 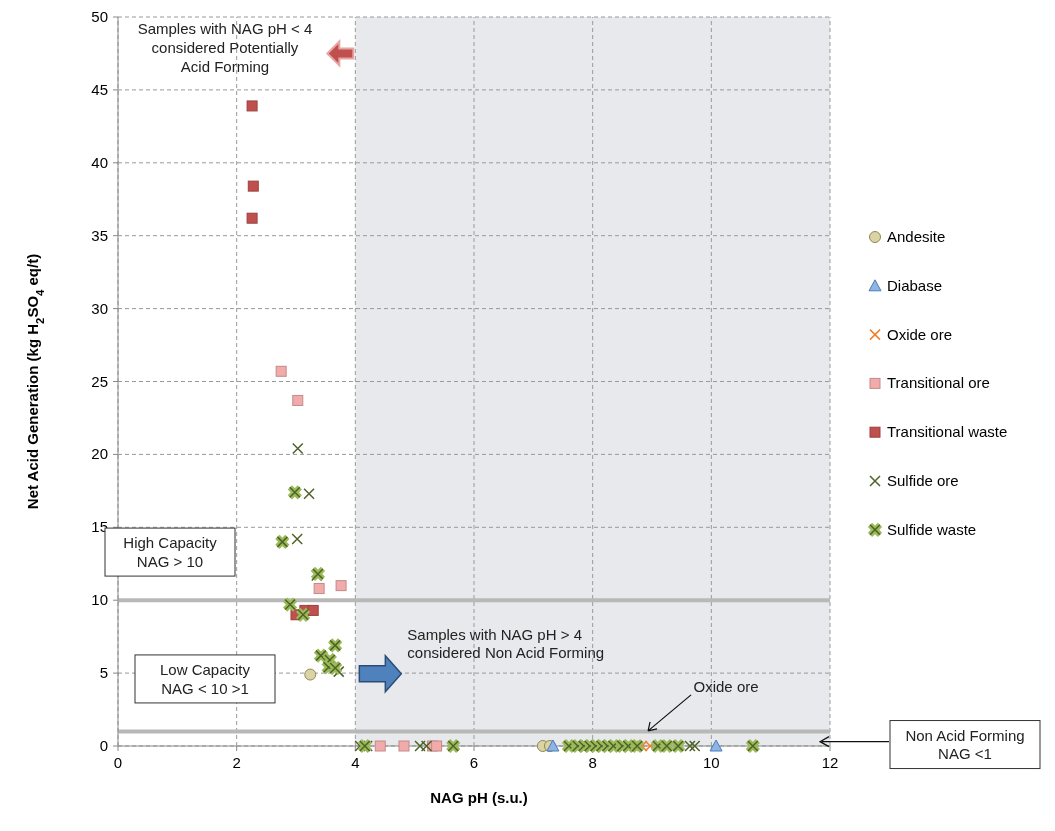 I want to click on x-tick-label: 4, so click(x=355, y=762).